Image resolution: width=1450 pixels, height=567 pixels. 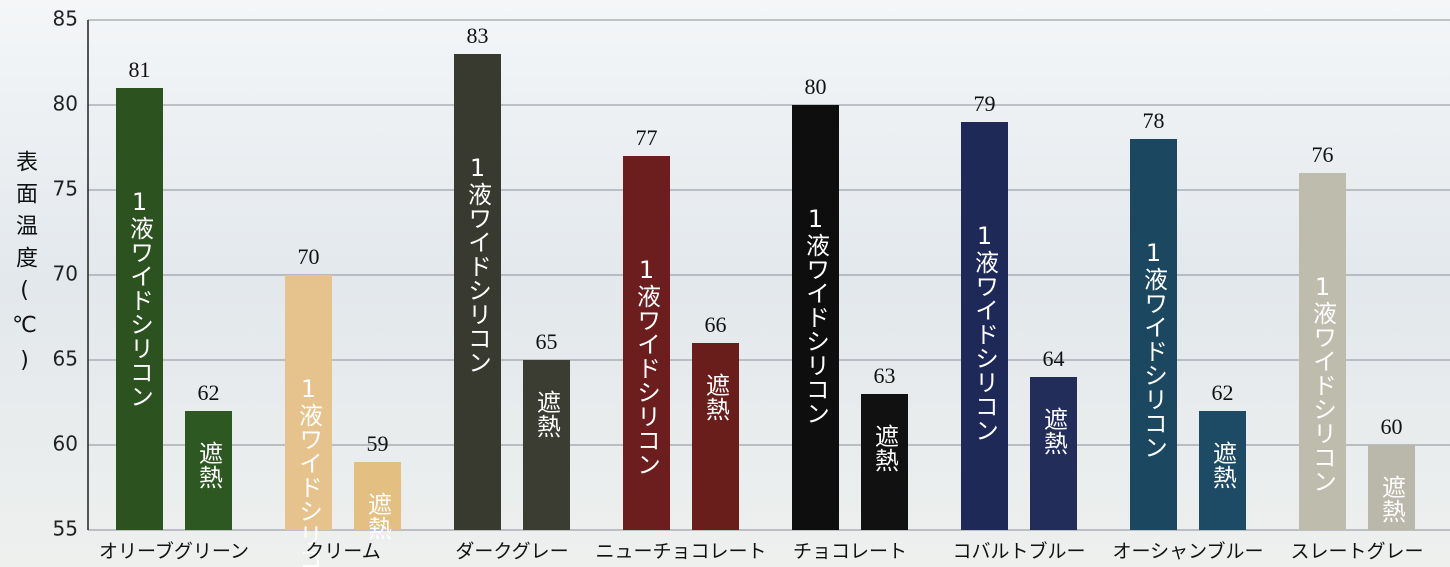 I want to click on value-label: 64, so click(x=1054, y=358).